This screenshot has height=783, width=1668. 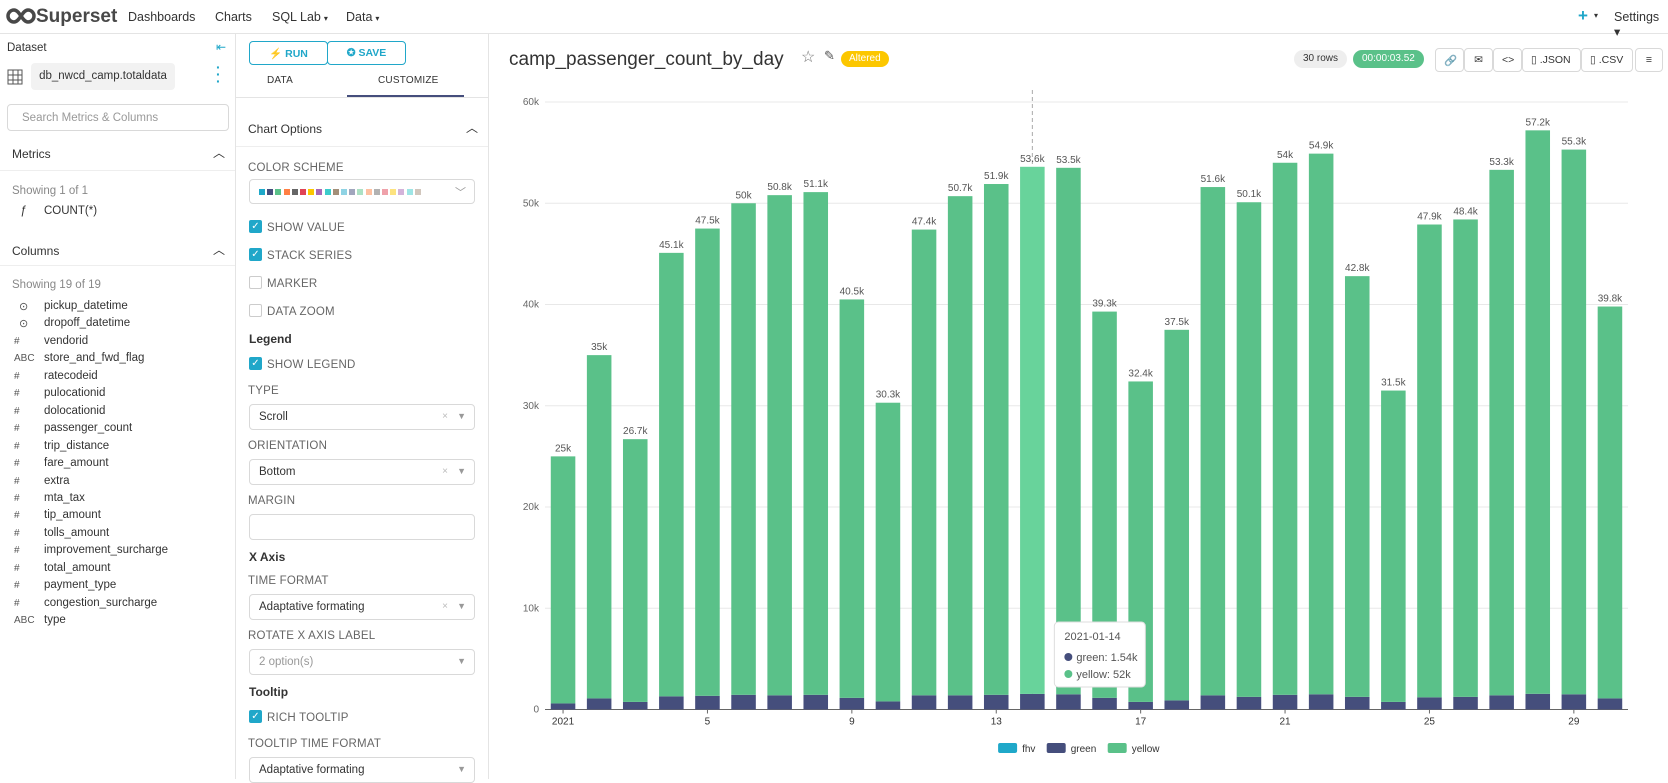 What do you see at coordinates (218, 74) in the screenshot?
I see `dataset-menu: · · ·` at bounding box center [218, 74].